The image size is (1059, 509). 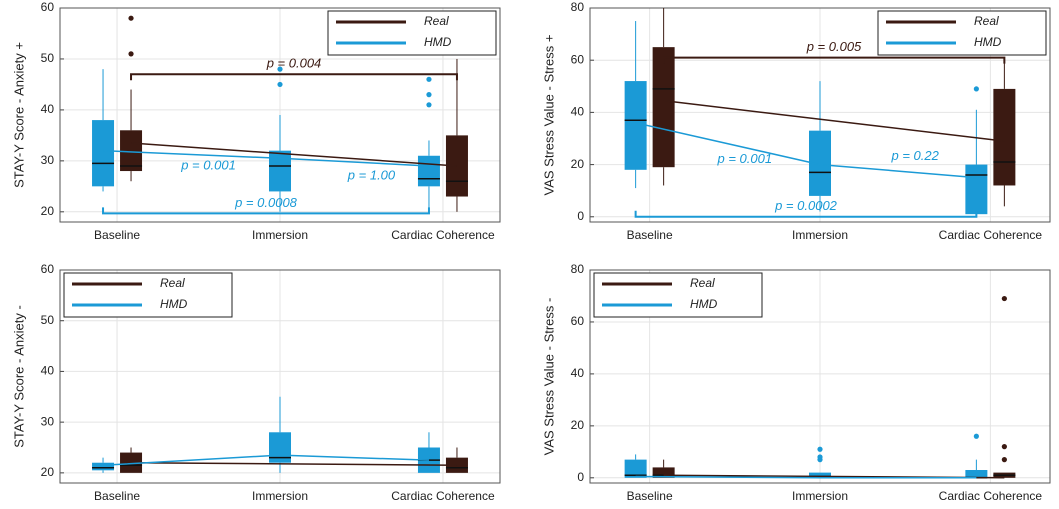 I want to click on y-axis-label: VAS Stress Value - Stress -, so click(x=548, y=377).